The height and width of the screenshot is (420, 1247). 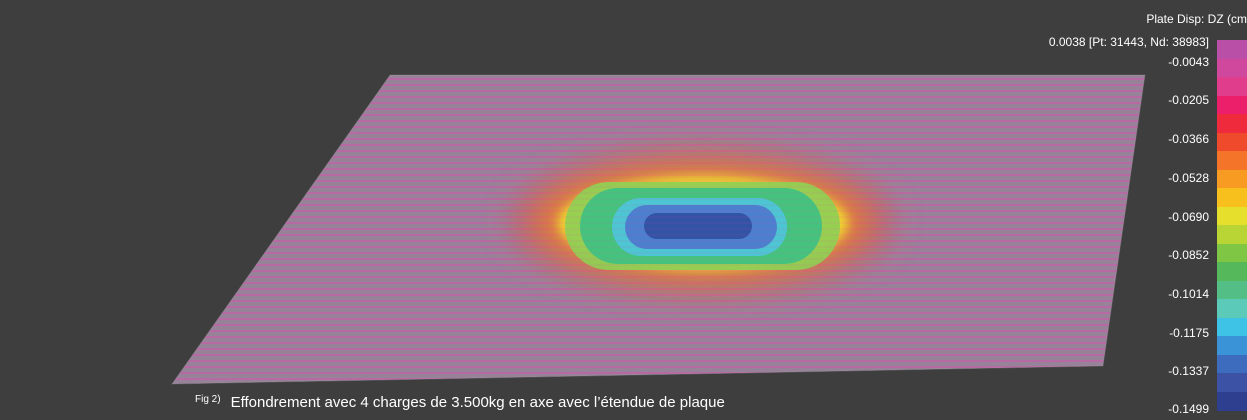 I want to click on legend-max-label: 0.0038 [Pt: 31443, Nd: 38983], so click(x=1128, y=42).